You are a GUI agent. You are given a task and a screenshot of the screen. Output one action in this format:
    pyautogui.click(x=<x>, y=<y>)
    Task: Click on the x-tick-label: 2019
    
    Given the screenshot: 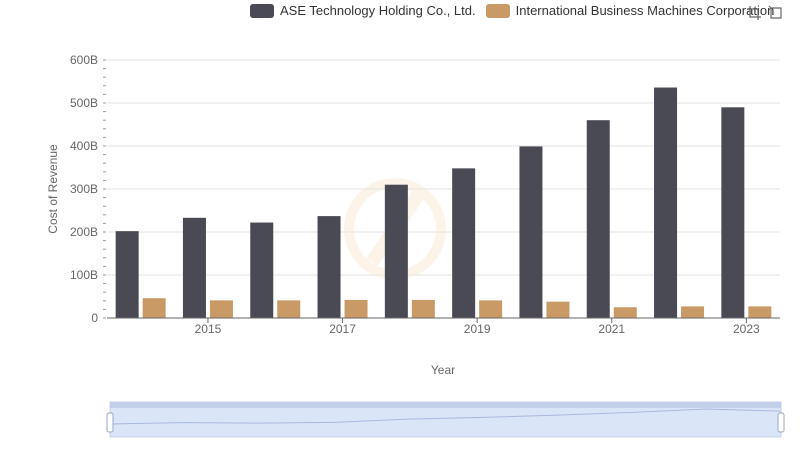 What is the action you would take?
    pyautogui.click(x=477, y=329)
    